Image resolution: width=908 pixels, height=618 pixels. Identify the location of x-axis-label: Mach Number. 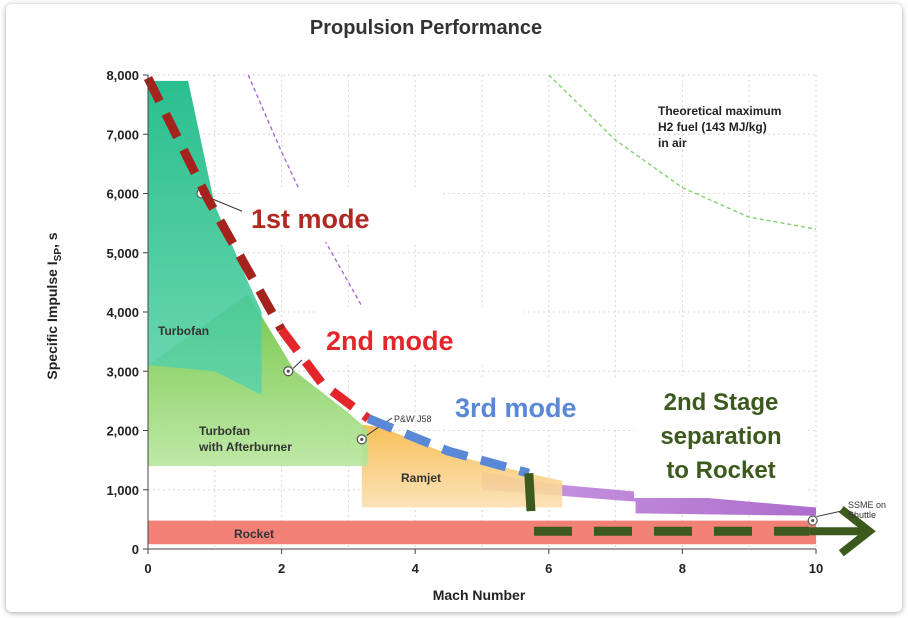
(479, 595).